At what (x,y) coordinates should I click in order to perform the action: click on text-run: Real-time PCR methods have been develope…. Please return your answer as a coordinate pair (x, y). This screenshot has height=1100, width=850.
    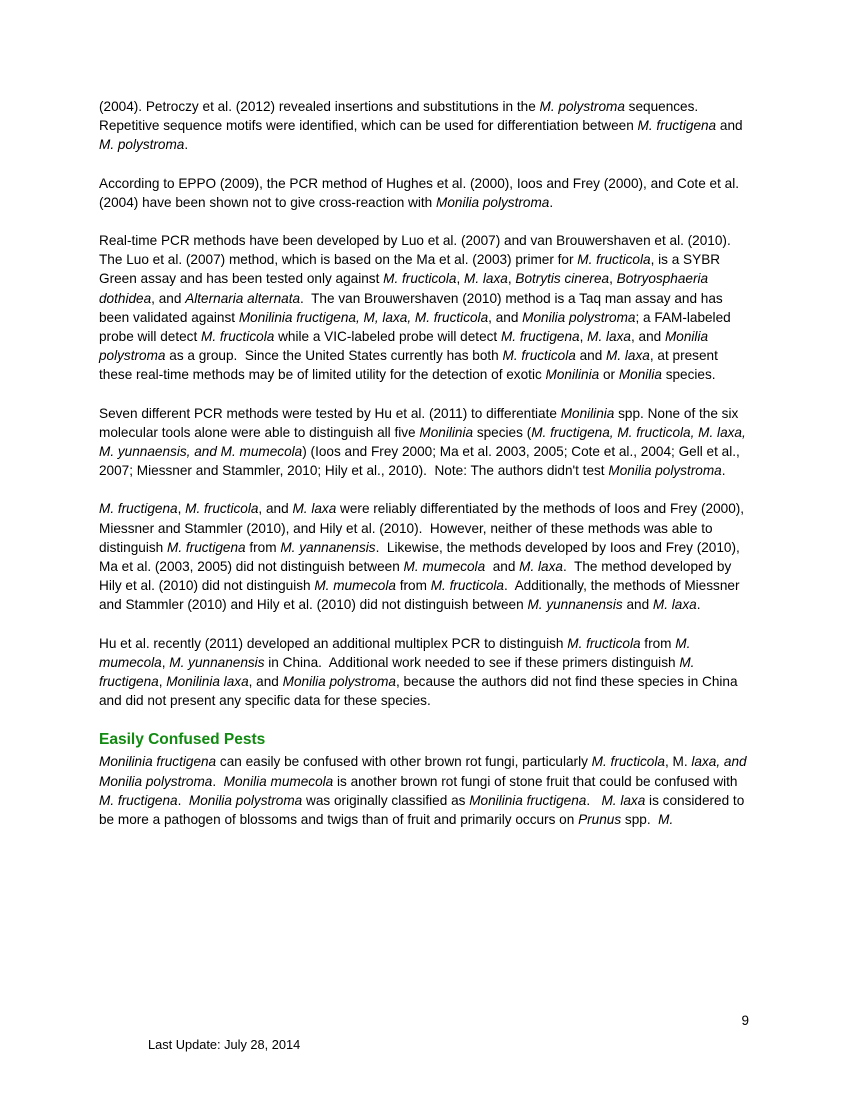
    Looking at the image, I should click on (419, 250).